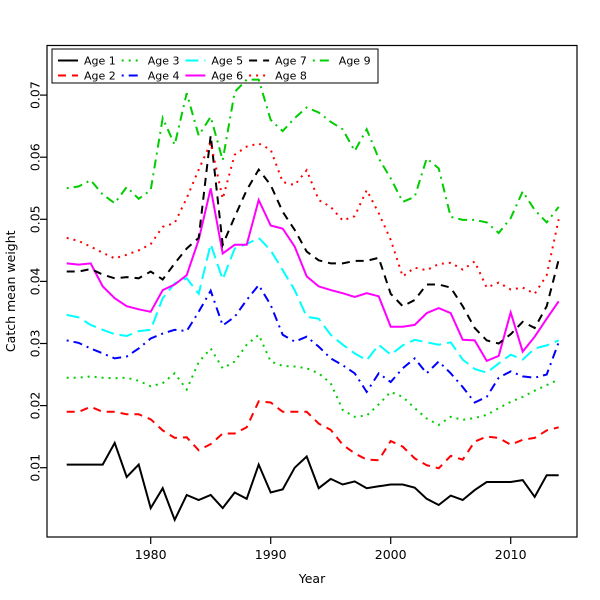 The image size is (600, 600). I want to click on legend-label: Age 1, so click(100, 61).